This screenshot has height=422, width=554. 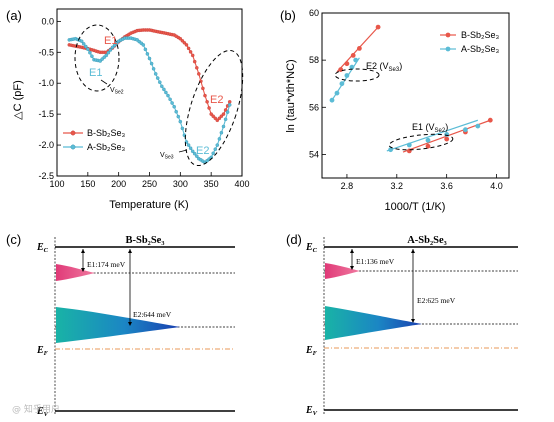 What do you see at coordinates (294, 239) in the screenshot?
I see `panel-d-label: (d)` at bounding box center [294, 239].